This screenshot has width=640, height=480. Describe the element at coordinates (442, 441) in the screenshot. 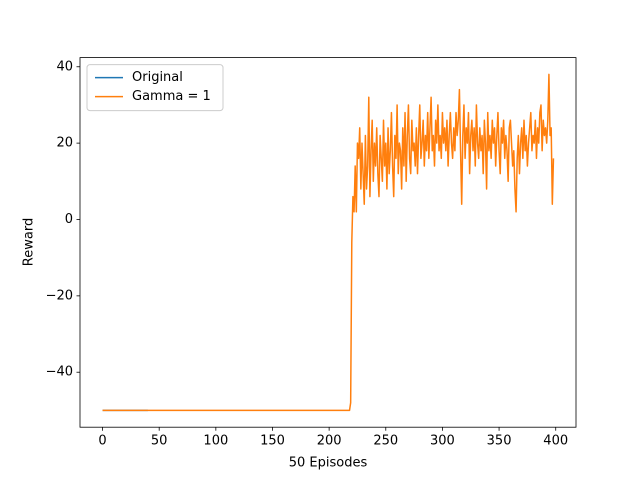

I see `x-tick-label: 300` at that location.